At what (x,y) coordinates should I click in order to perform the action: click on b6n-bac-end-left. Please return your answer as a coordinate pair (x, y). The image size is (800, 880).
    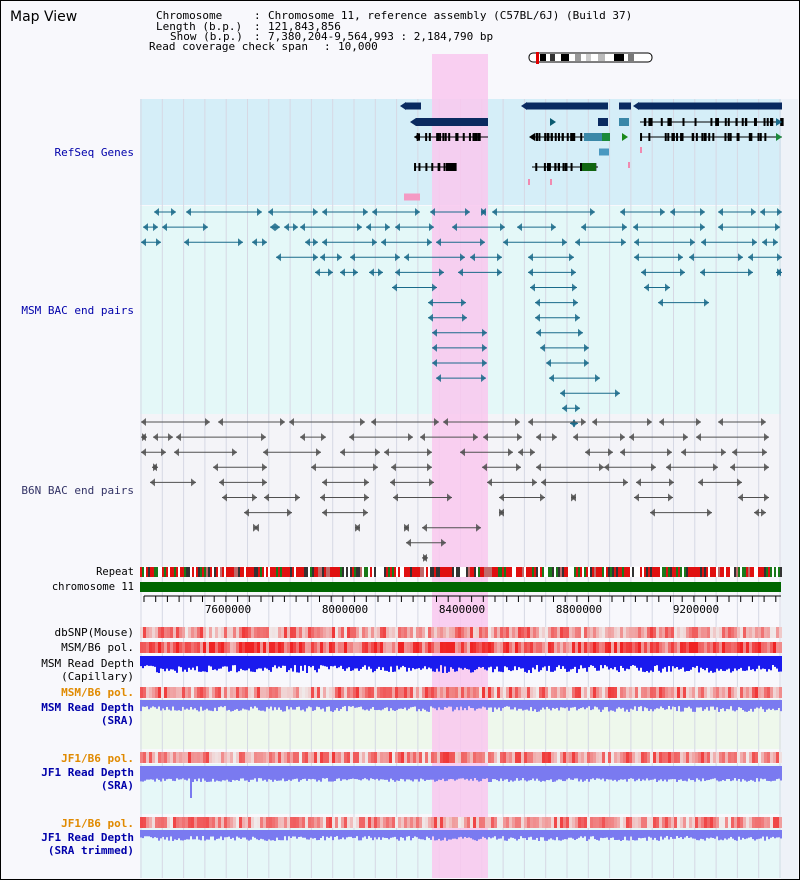
    Looking at the image, I should click on (698, 437).